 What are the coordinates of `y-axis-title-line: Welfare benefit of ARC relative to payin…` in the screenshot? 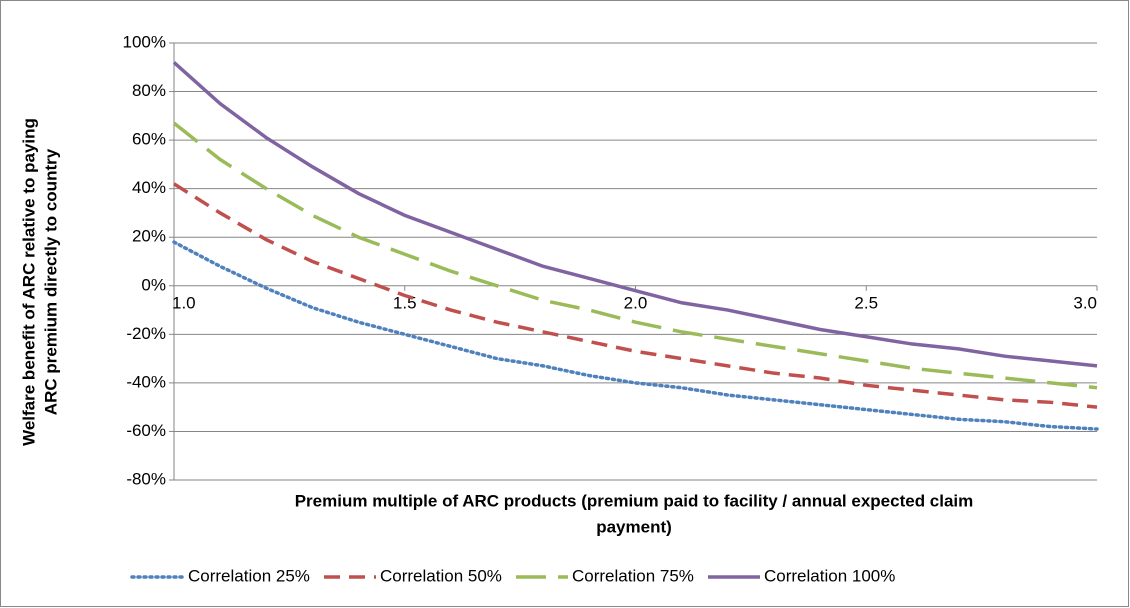 It's located at (28, 282).